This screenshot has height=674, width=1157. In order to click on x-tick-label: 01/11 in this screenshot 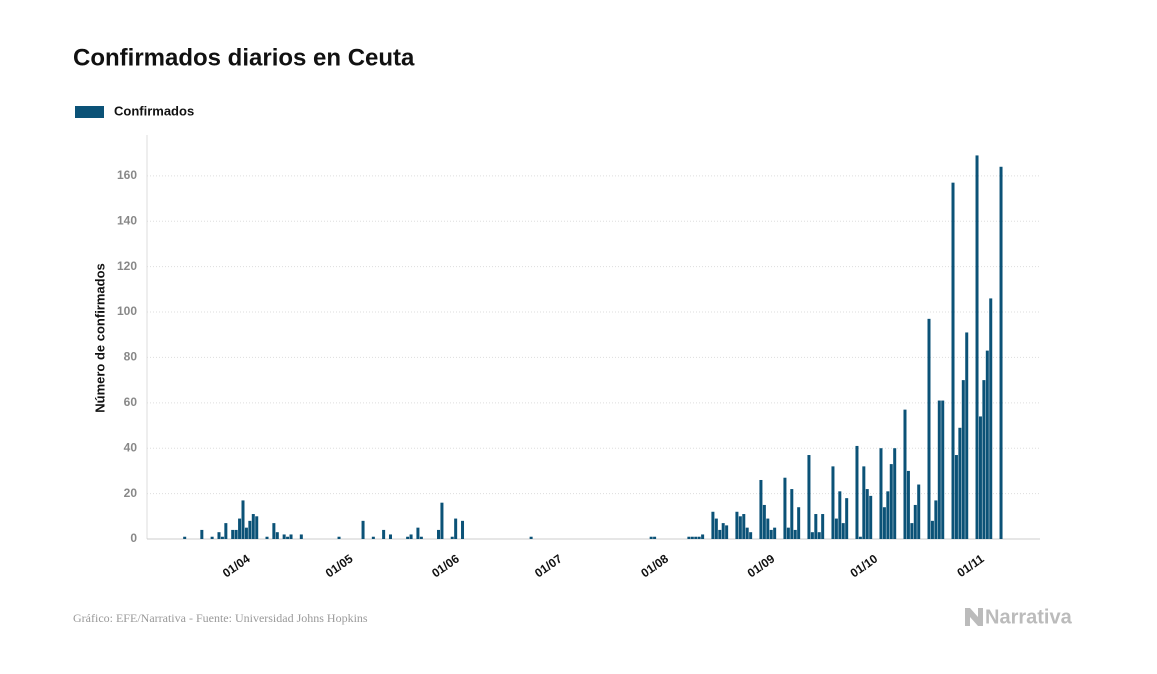, I will do `click(970, 565)`.